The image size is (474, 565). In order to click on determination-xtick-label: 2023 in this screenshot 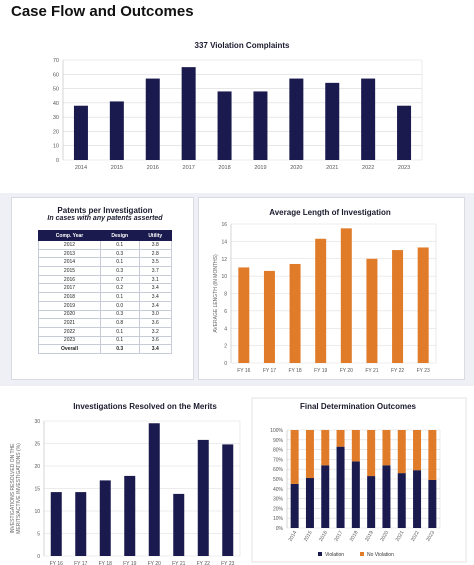, I will do `click(430, 536)`.